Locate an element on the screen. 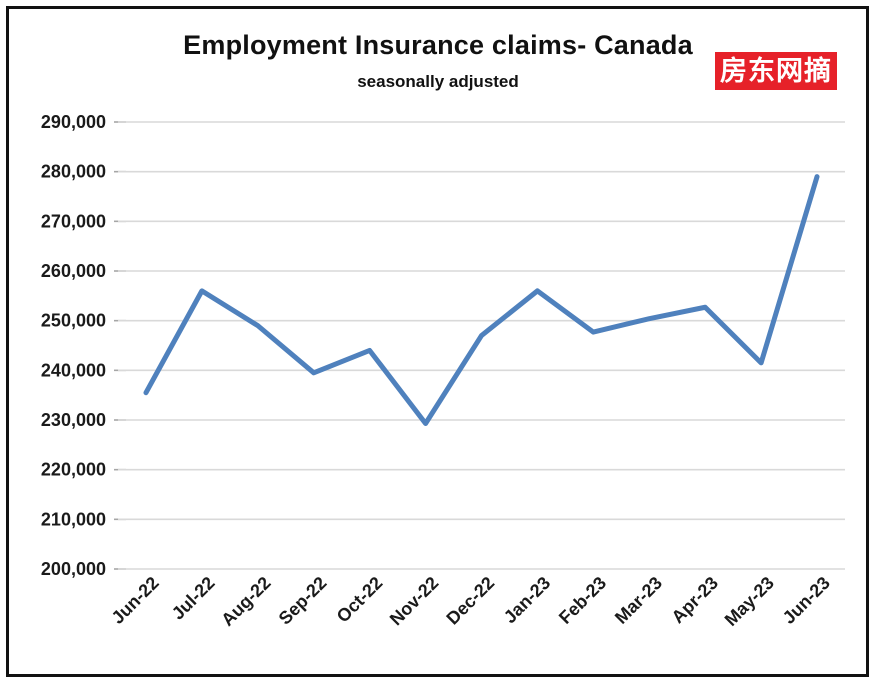 Image resolution: width=876 pixels, height=685 pixels. watermark-badge: 房东网摘 is located at coordinates (776, 71).